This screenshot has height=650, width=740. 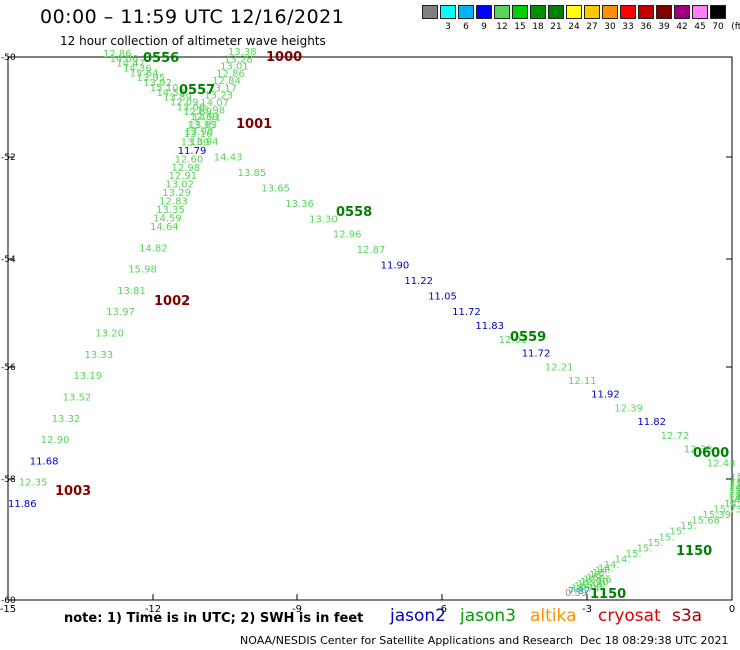 What do you see at coordinates (164, 227) in the screenshot?
I see `swh-label: 14.64` at bounding box center [164, 227].